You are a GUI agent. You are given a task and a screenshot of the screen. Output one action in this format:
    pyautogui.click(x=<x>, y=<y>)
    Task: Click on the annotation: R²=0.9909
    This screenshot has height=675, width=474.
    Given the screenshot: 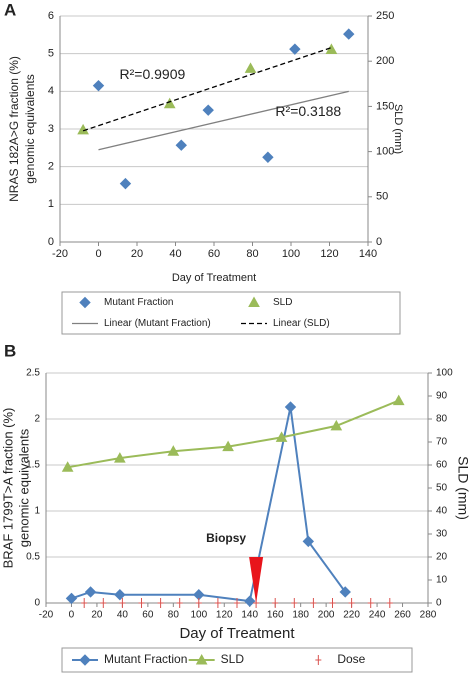 What is the action you would take?
    pyautogui.click(x=153, y=74)
    